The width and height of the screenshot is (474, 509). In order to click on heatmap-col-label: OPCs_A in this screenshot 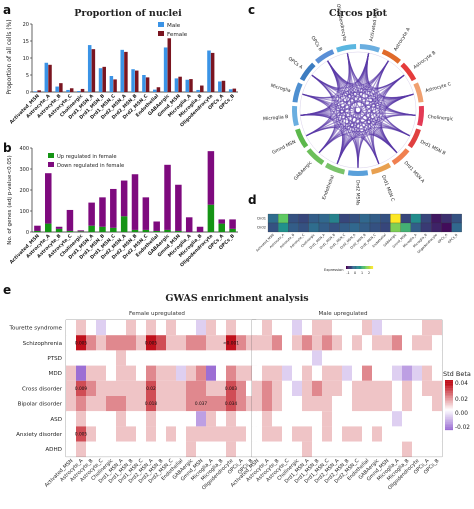, I will do `click(443, 238)`.